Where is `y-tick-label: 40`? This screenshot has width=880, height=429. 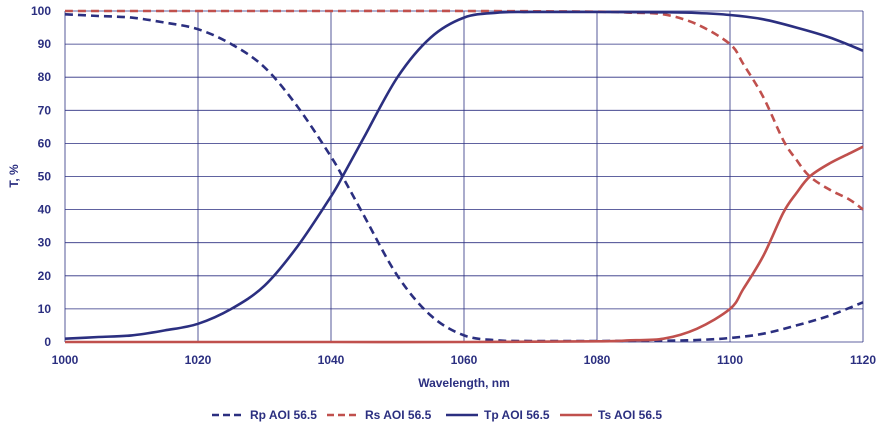 y-tick-label: 40 is located at coordinates (45, 210).